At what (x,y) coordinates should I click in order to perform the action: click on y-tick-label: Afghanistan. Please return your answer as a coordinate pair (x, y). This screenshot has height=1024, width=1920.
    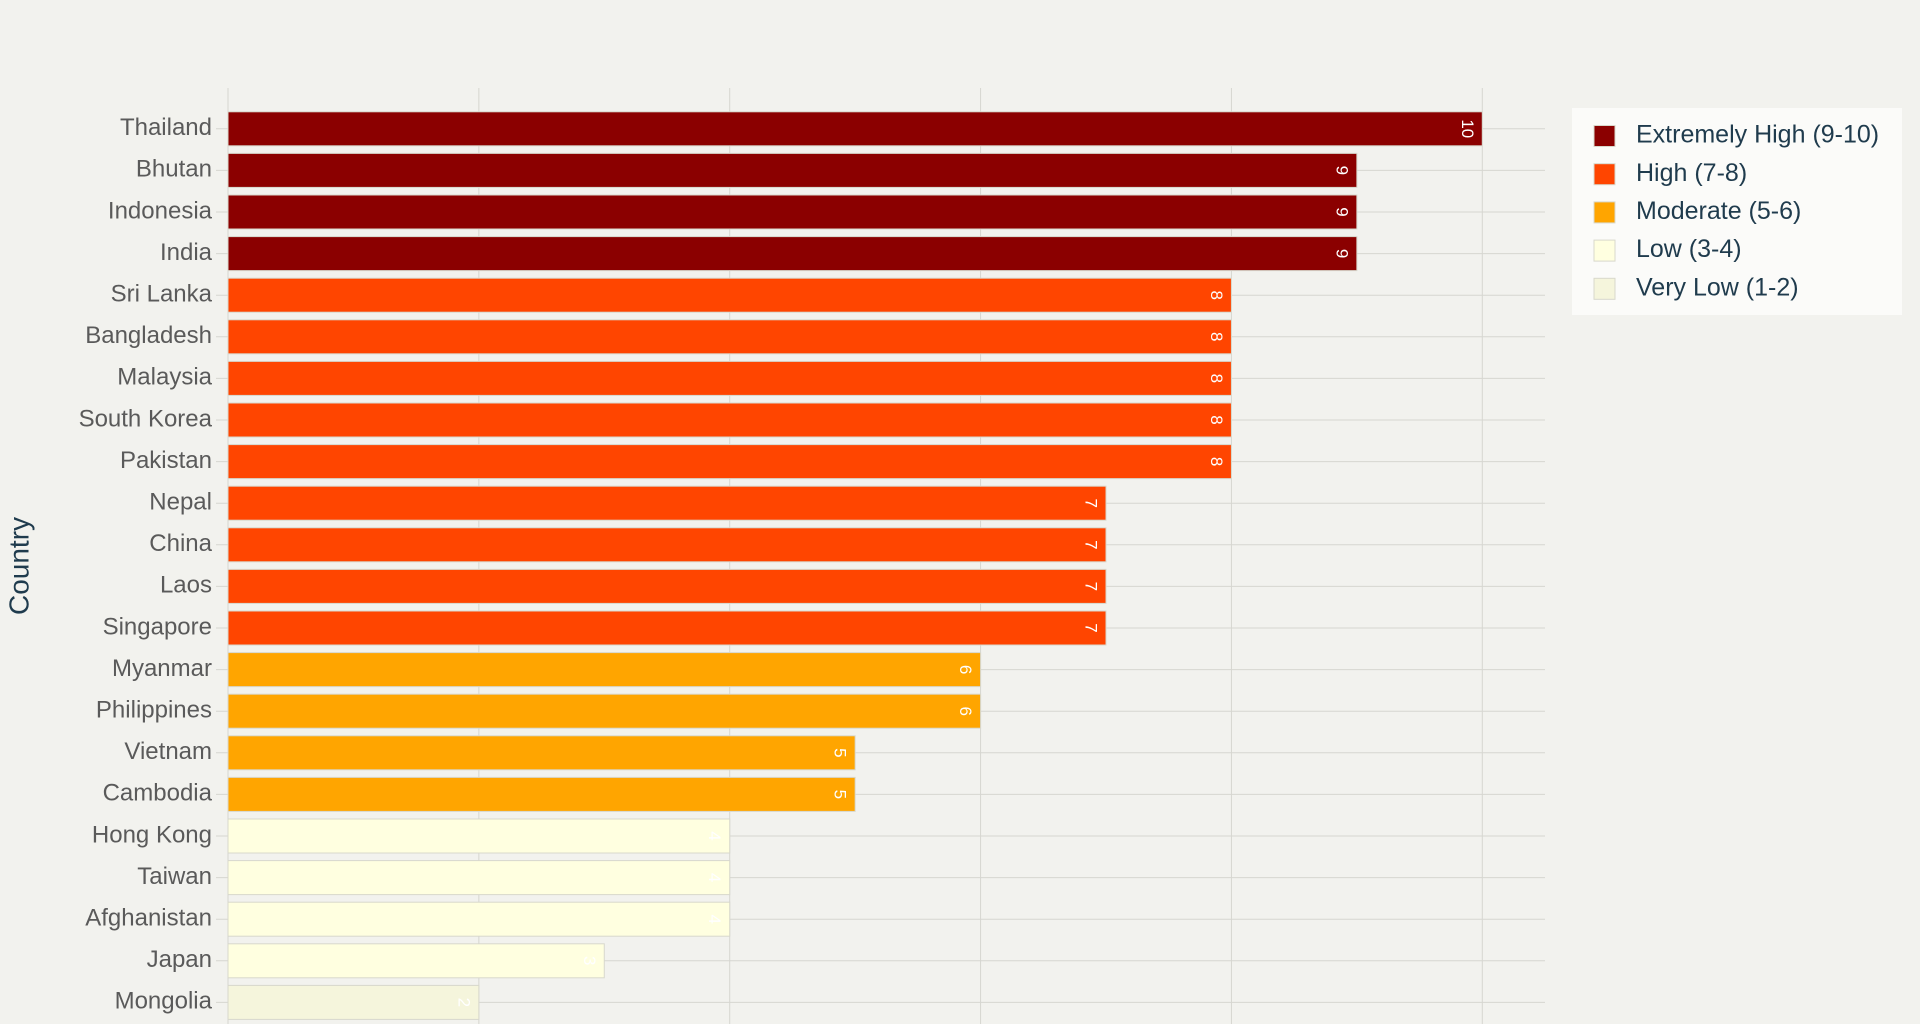
    Looking at the image, I should click on (148, 918).